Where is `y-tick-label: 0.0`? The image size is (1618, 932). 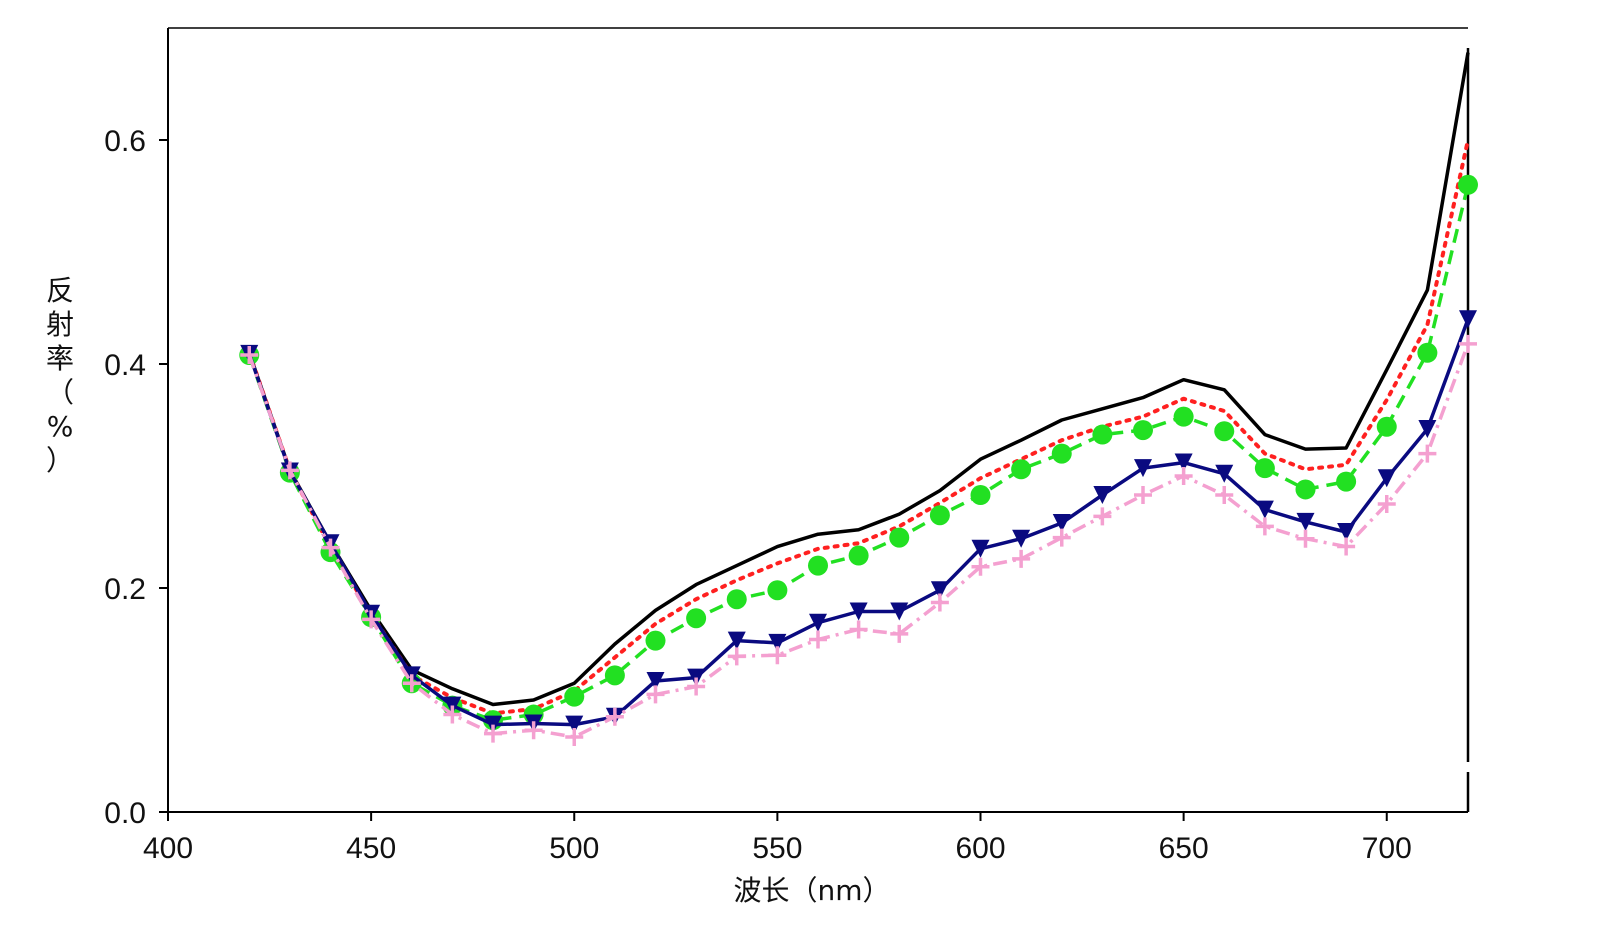 y-tick-label: 0.0 is located at coordinates (125, 813).